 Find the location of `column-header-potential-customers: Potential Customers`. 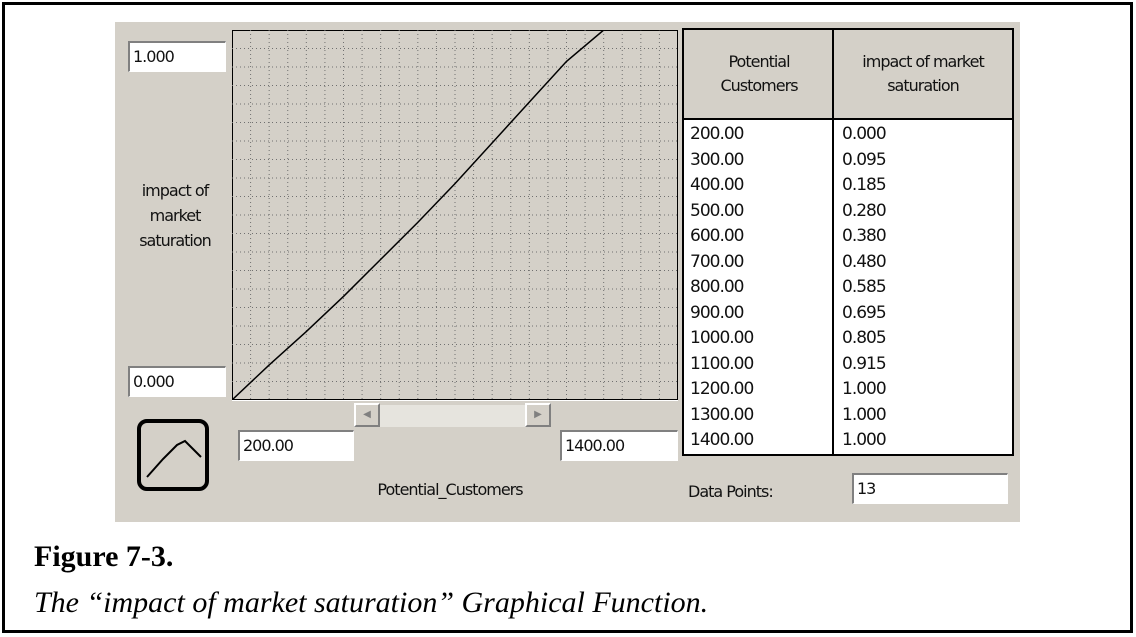

column-header-potential-customers: Potential Customers is located at coordinates (759, 74).